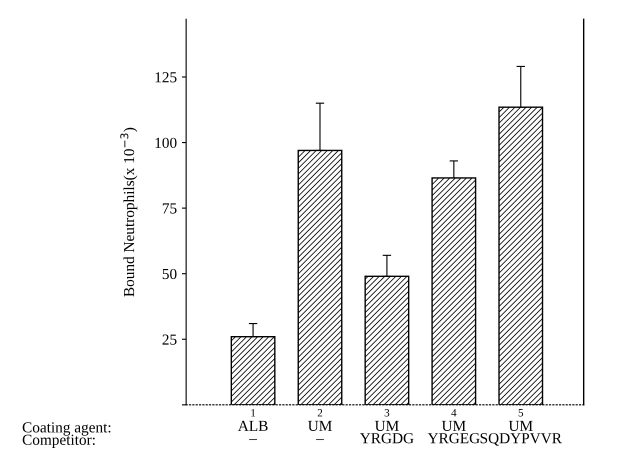  Describe the element at coordinates (169, 339) in the screenshot. I see `y-tick-label: 25` at that location.